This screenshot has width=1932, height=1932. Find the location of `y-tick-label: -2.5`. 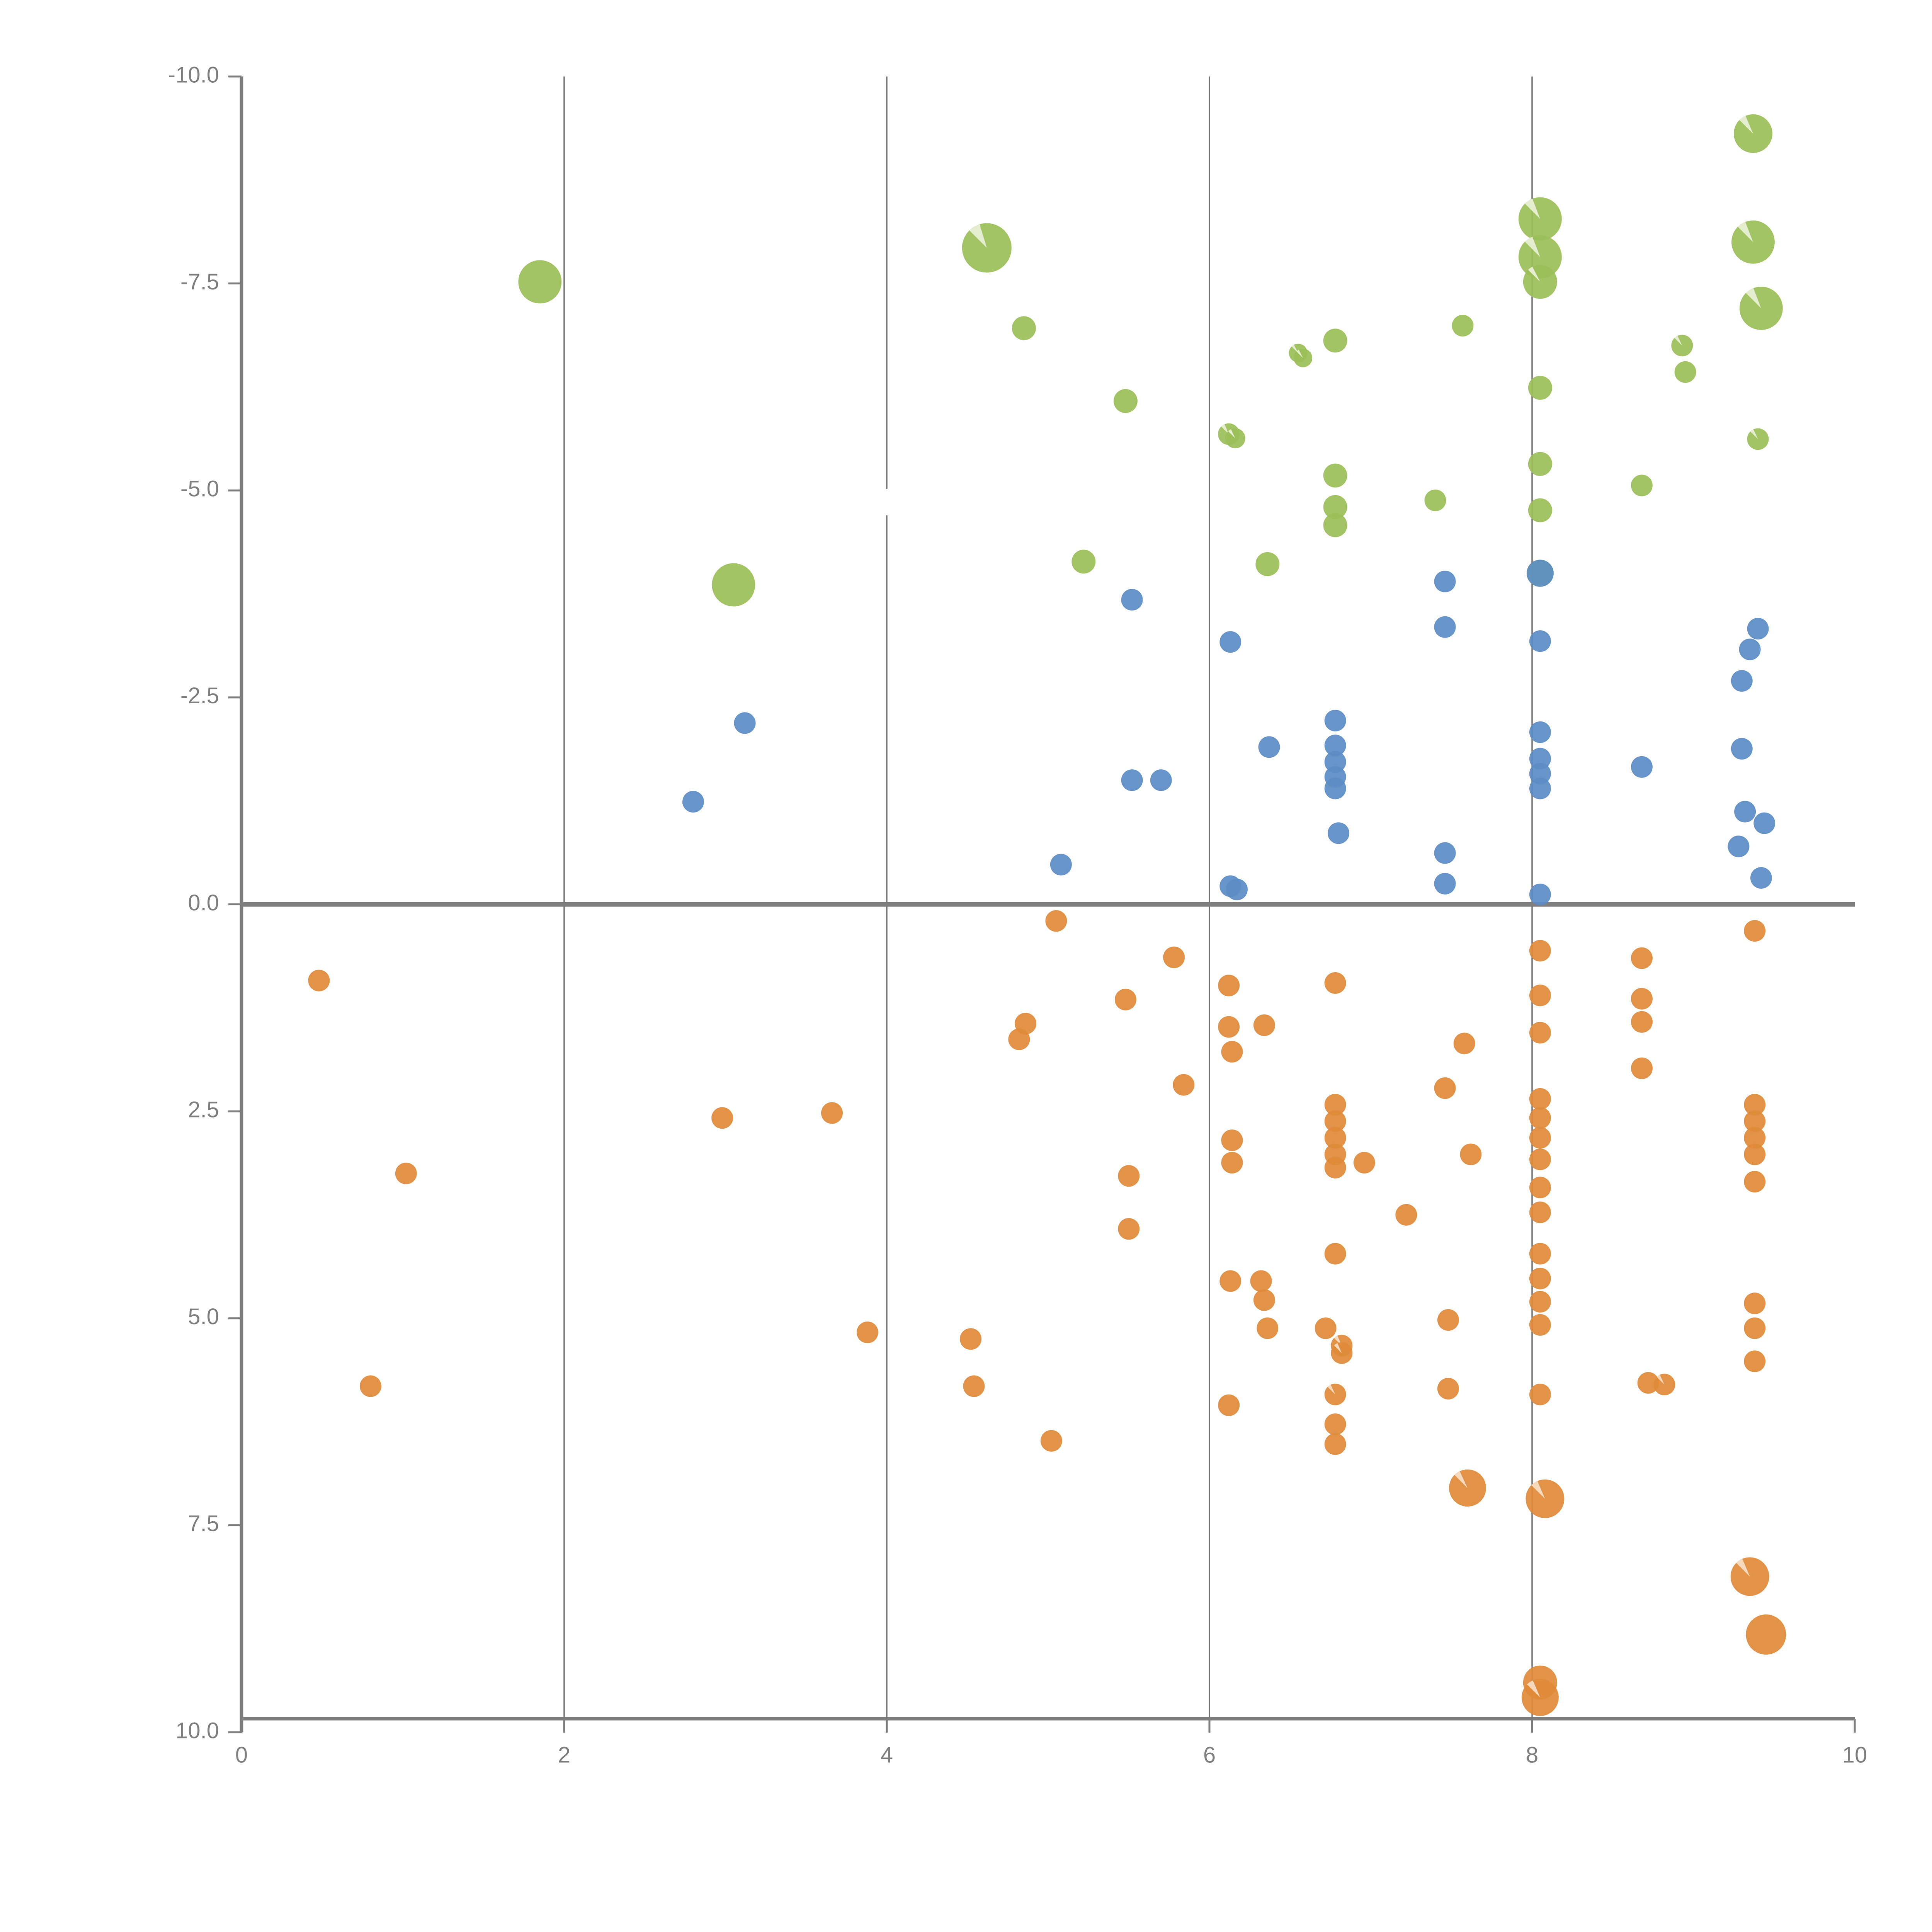

y-tick-label: -2.5 is located at coordinates (200, 695).